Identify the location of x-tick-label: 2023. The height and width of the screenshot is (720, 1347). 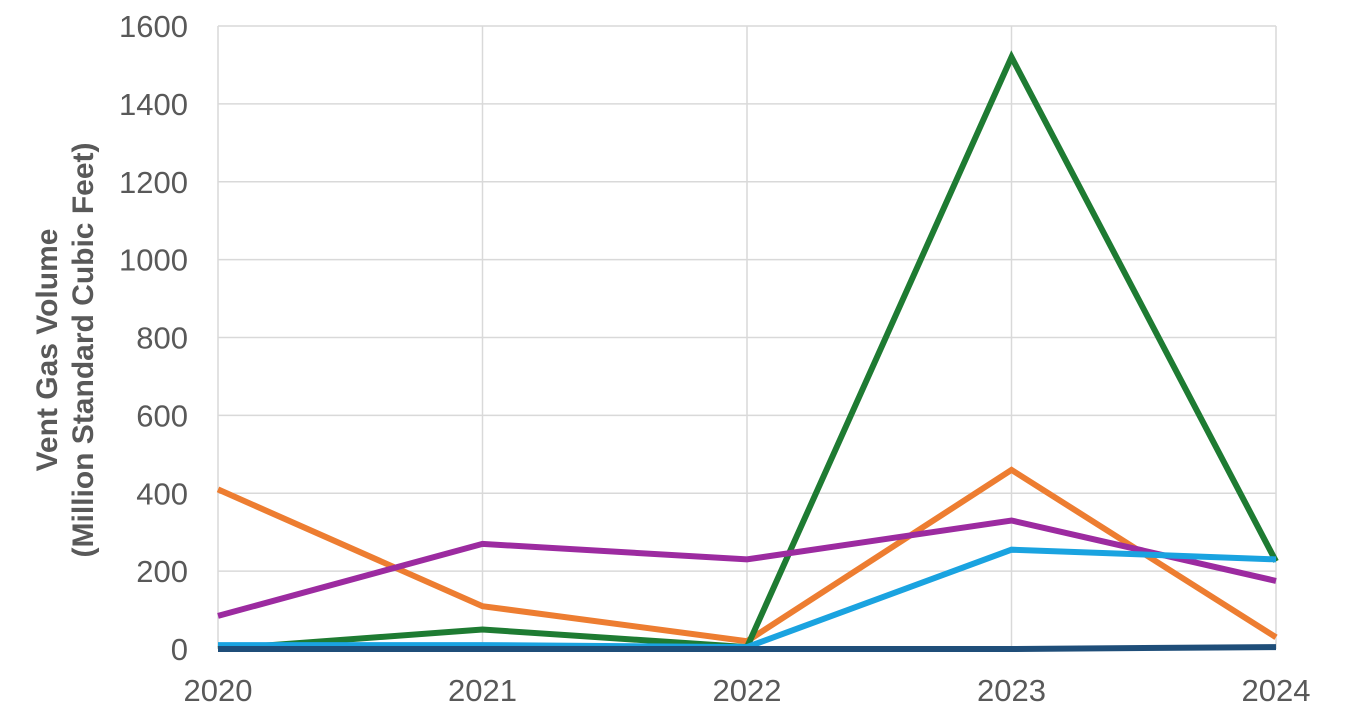
(1011, 690).